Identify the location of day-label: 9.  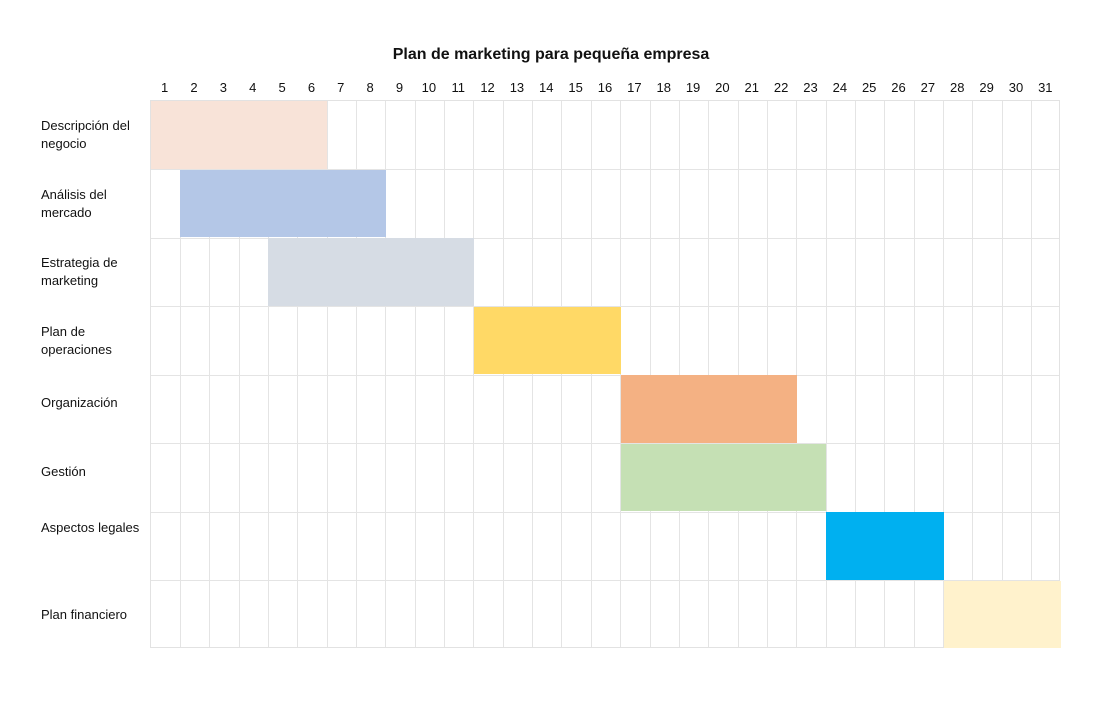
(399, 87).